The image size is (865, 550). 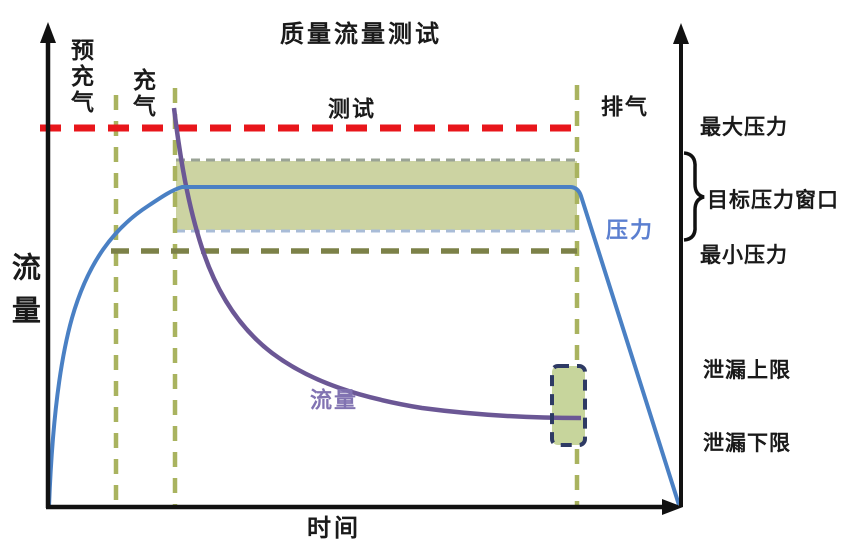 What do you see at coordinates (672, 507) in the screenshot?
I see `x-axis-arrow-icon` at bounding box center [672, 507].